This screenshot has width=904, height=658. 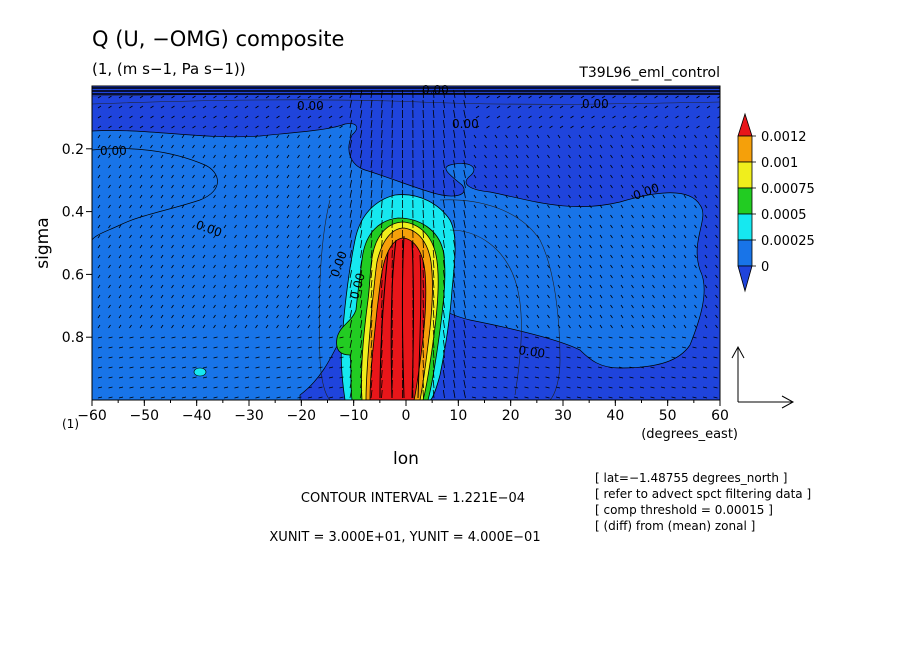 What do you see at coordinates (615, 416) in the screenshot?
I see `x-tick-label: 40` at bounding box center [615, 416].